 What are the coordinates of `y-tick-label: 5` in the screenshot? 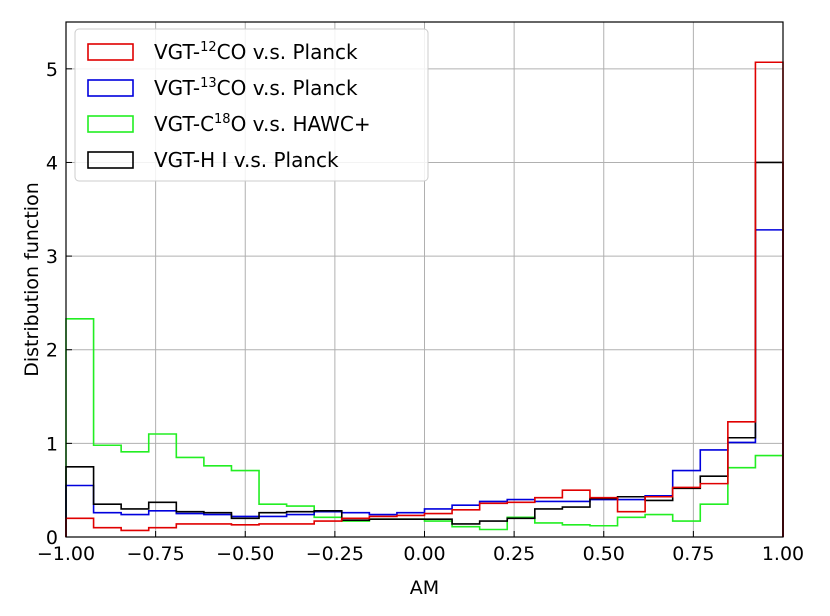 It's located at (52, 70).